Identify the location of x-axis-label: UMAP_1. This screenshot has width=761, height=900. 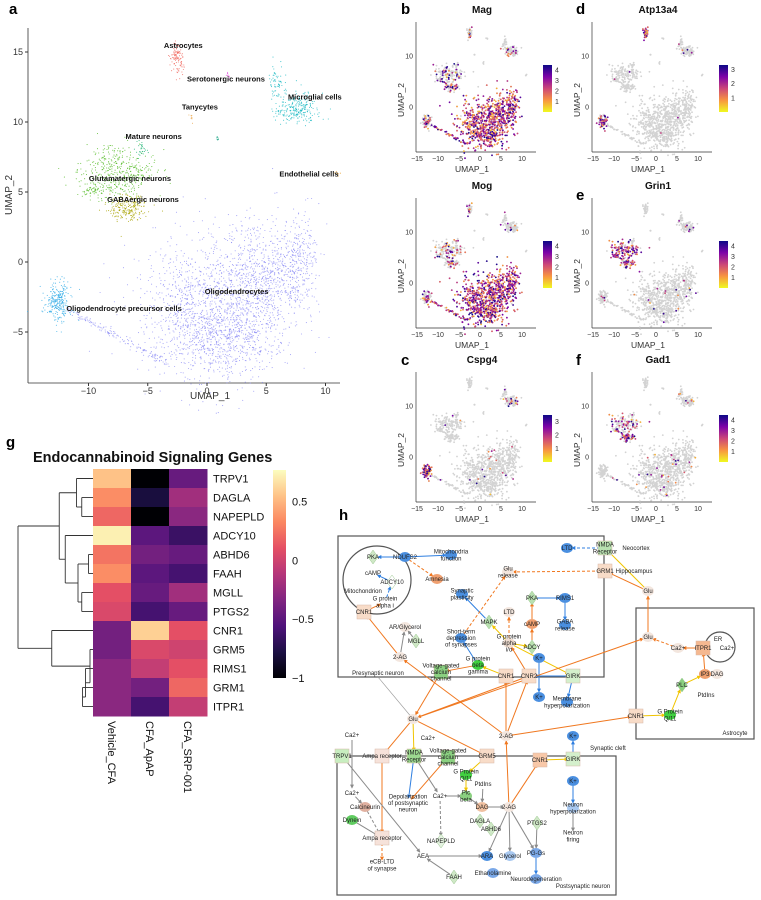
(472, 169).